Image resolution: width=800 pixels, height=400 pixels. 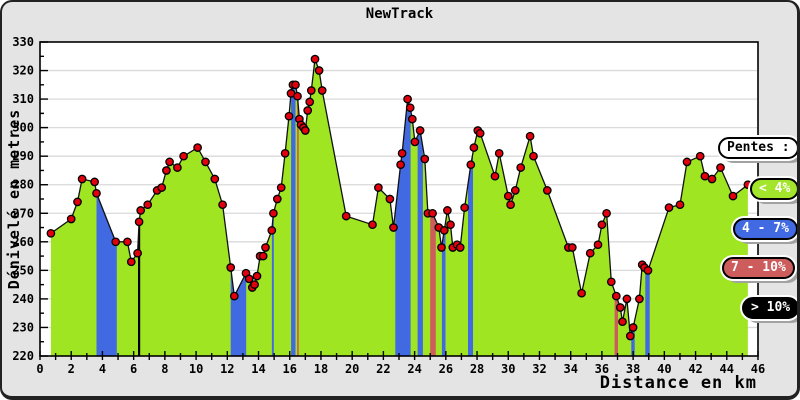 I want to click on svg-text: 32, so click(x=539, y=369).